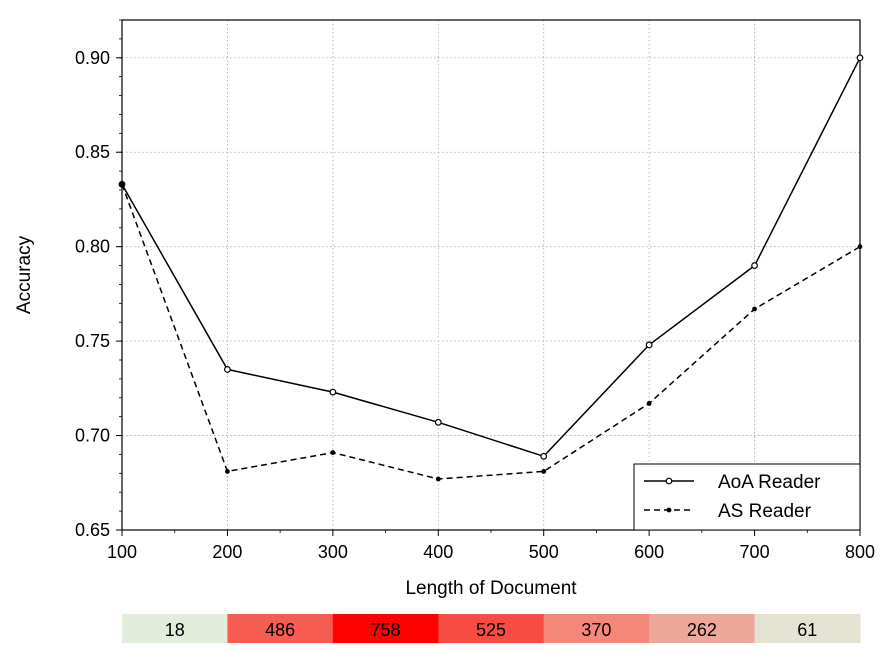 This screenshot has width=891, height=654. I want to click on count-label: 758, so click(386, 630).